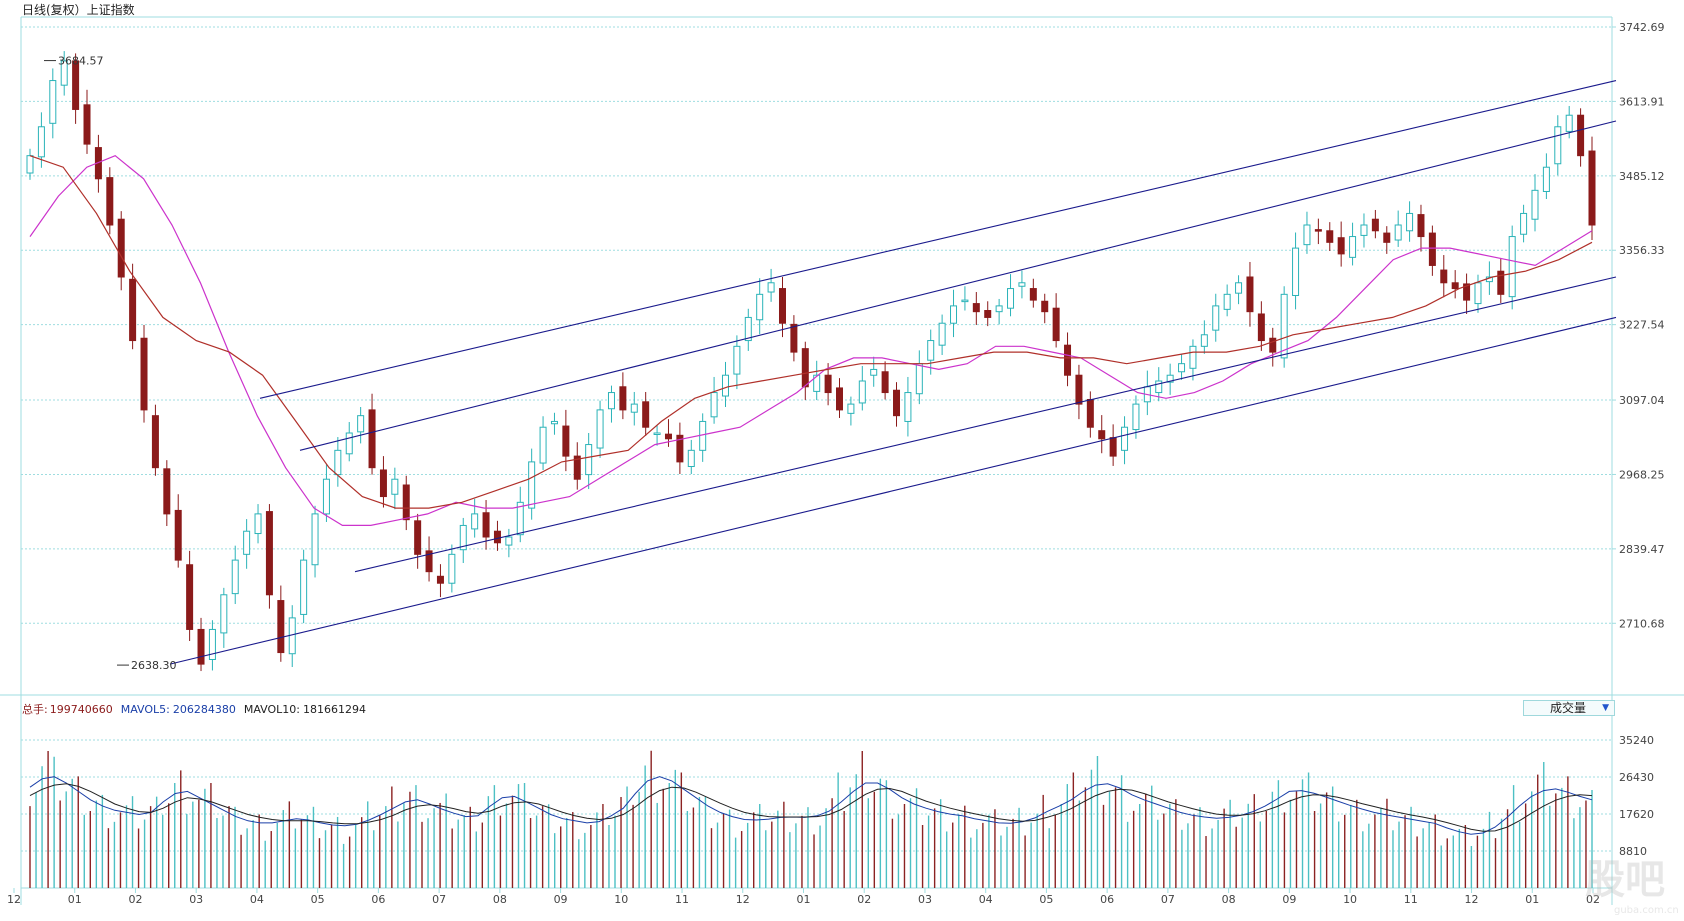  Describe the element at coordinates (1642, 325) in the screenshot. I see `price-tick-label: 3227.54` at that location.